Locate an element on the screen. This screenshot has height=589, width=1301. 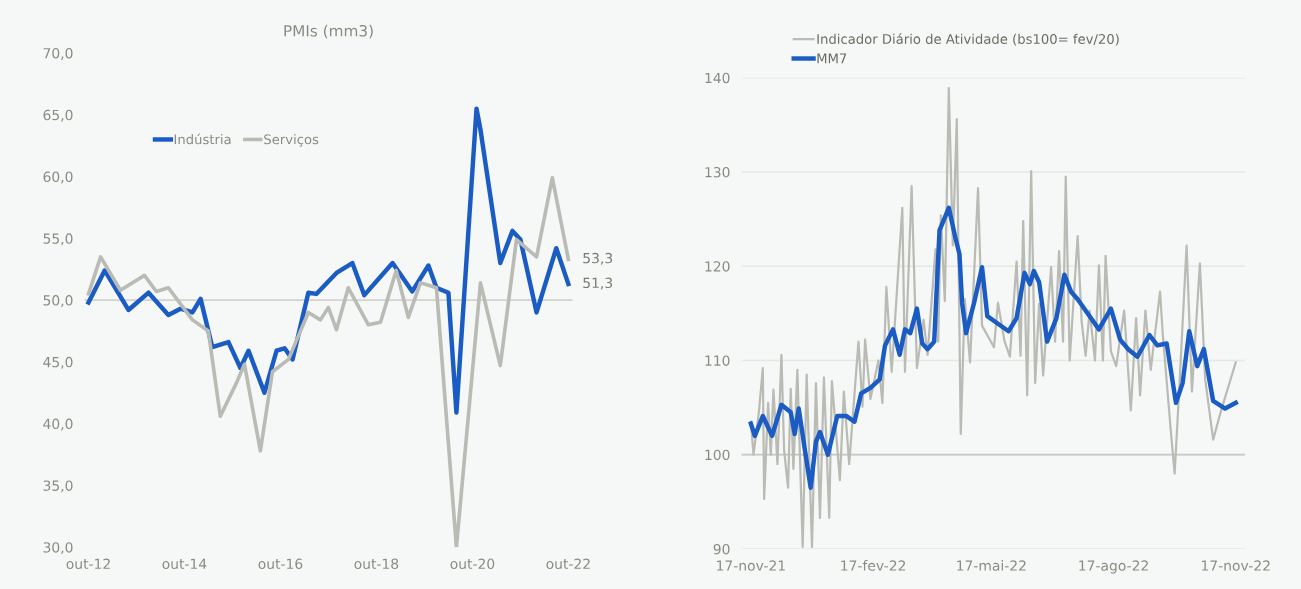
y-tick-label: 100 is located at coordinates (717, 455).